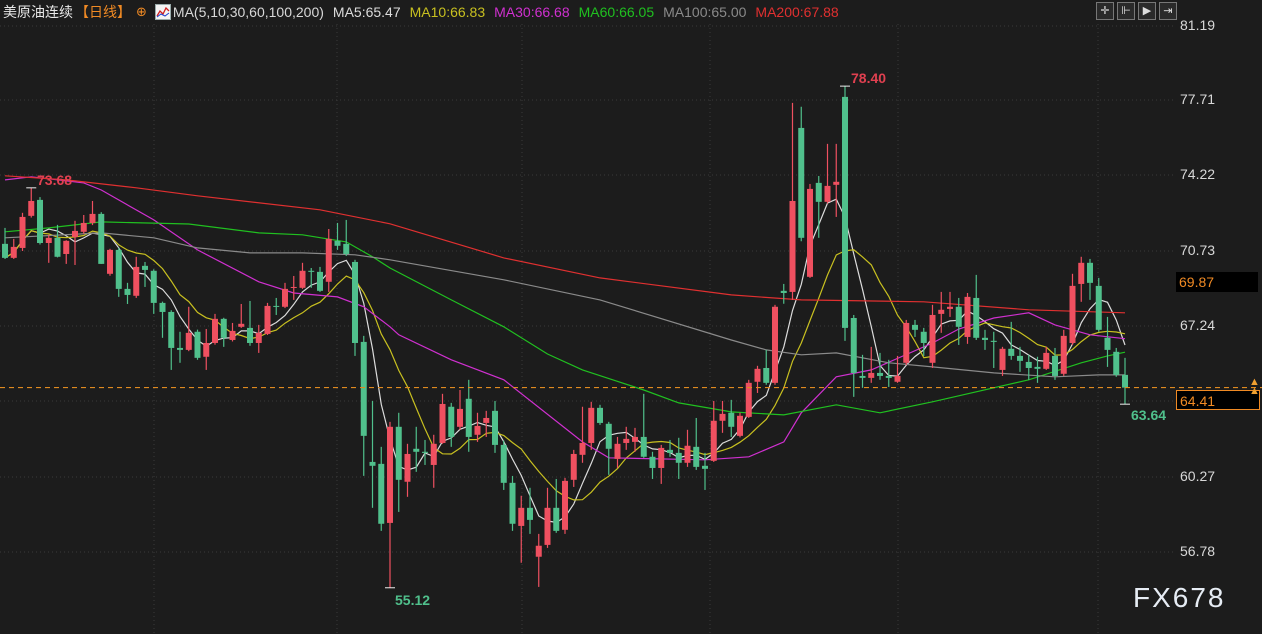 The width and height of the screenshot is (1262, 634). I want to click on price-tick-label: 56.78, so click(1198, 551).